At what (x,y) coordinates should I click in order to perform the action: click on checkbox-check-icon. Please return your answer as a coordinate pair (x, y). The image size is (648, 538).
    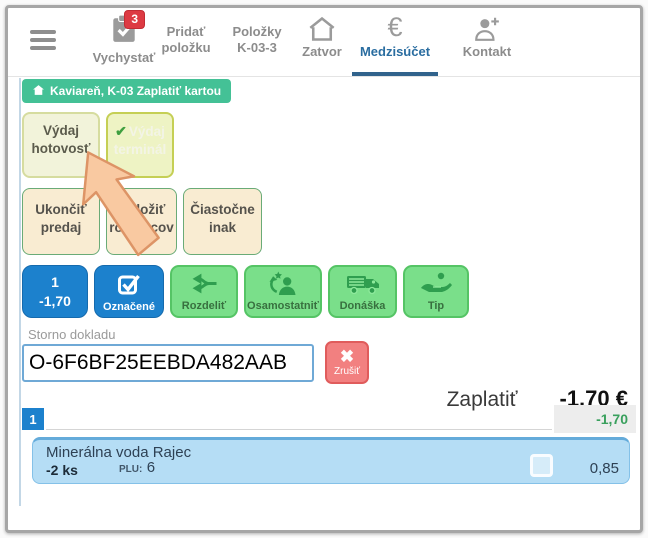
    Looking at the image, I should click on (129, 285).